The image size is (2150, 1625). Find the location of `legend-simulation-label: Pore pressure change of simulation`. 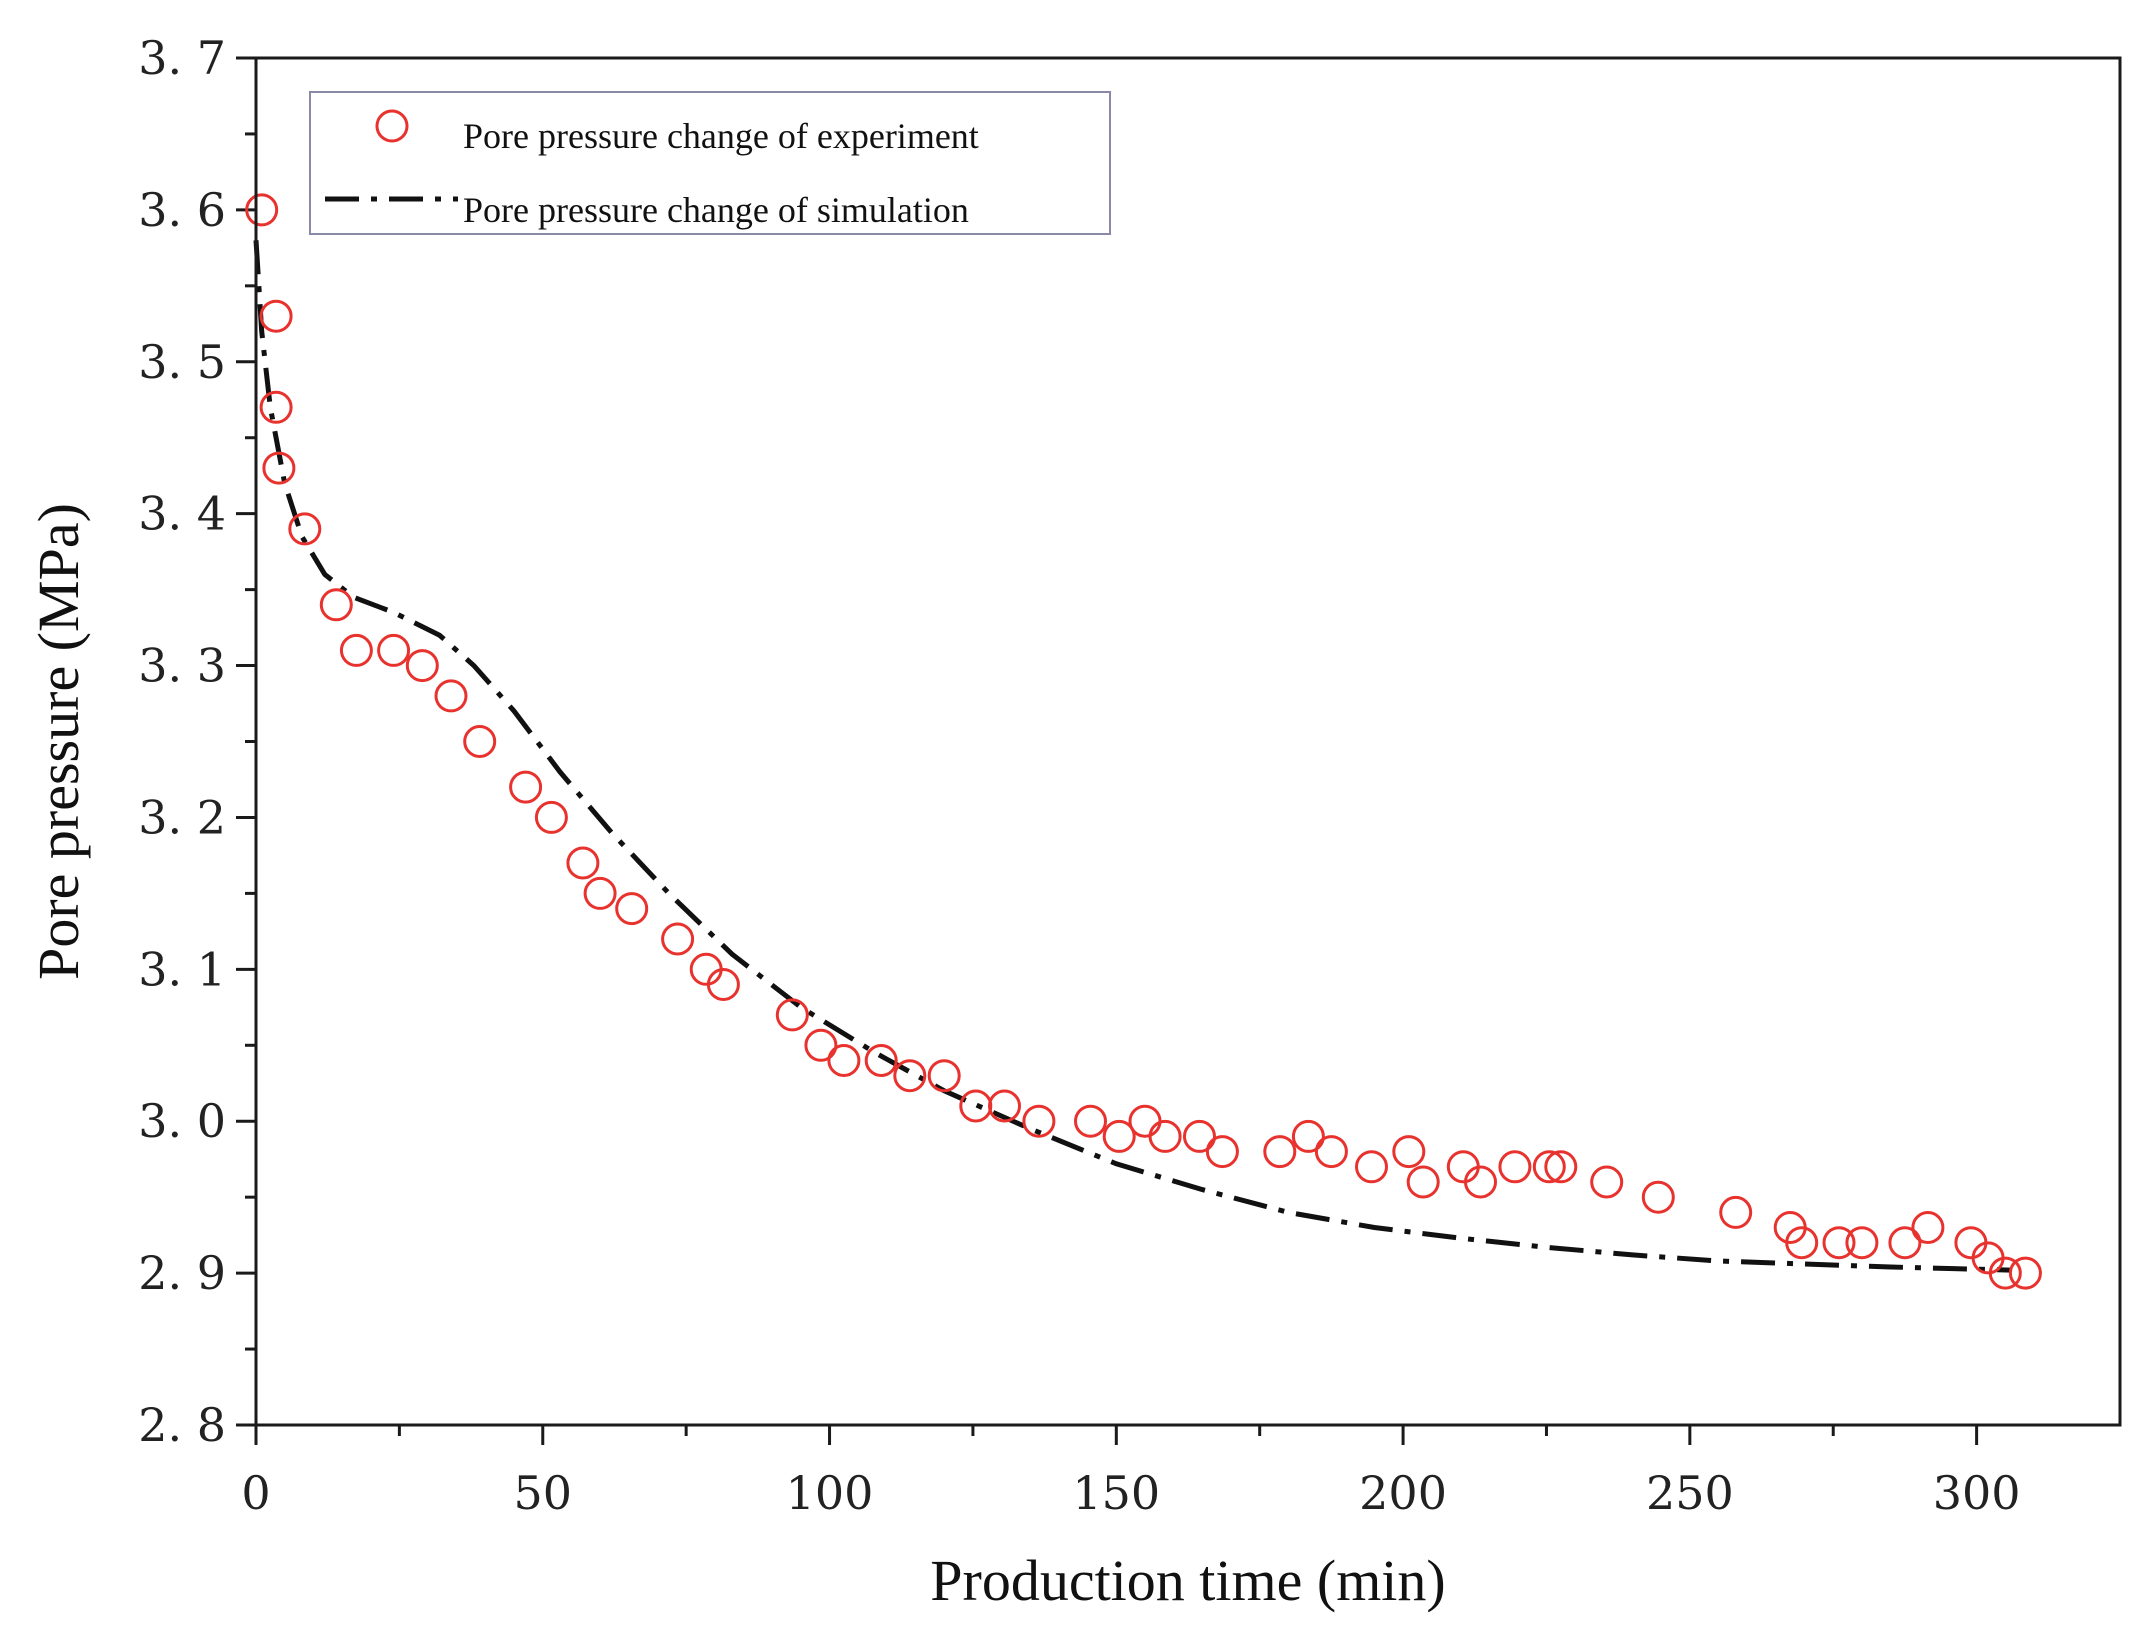

legend-simulation-label: Pore pressure change of simulation is located at coordinates (716, 210).